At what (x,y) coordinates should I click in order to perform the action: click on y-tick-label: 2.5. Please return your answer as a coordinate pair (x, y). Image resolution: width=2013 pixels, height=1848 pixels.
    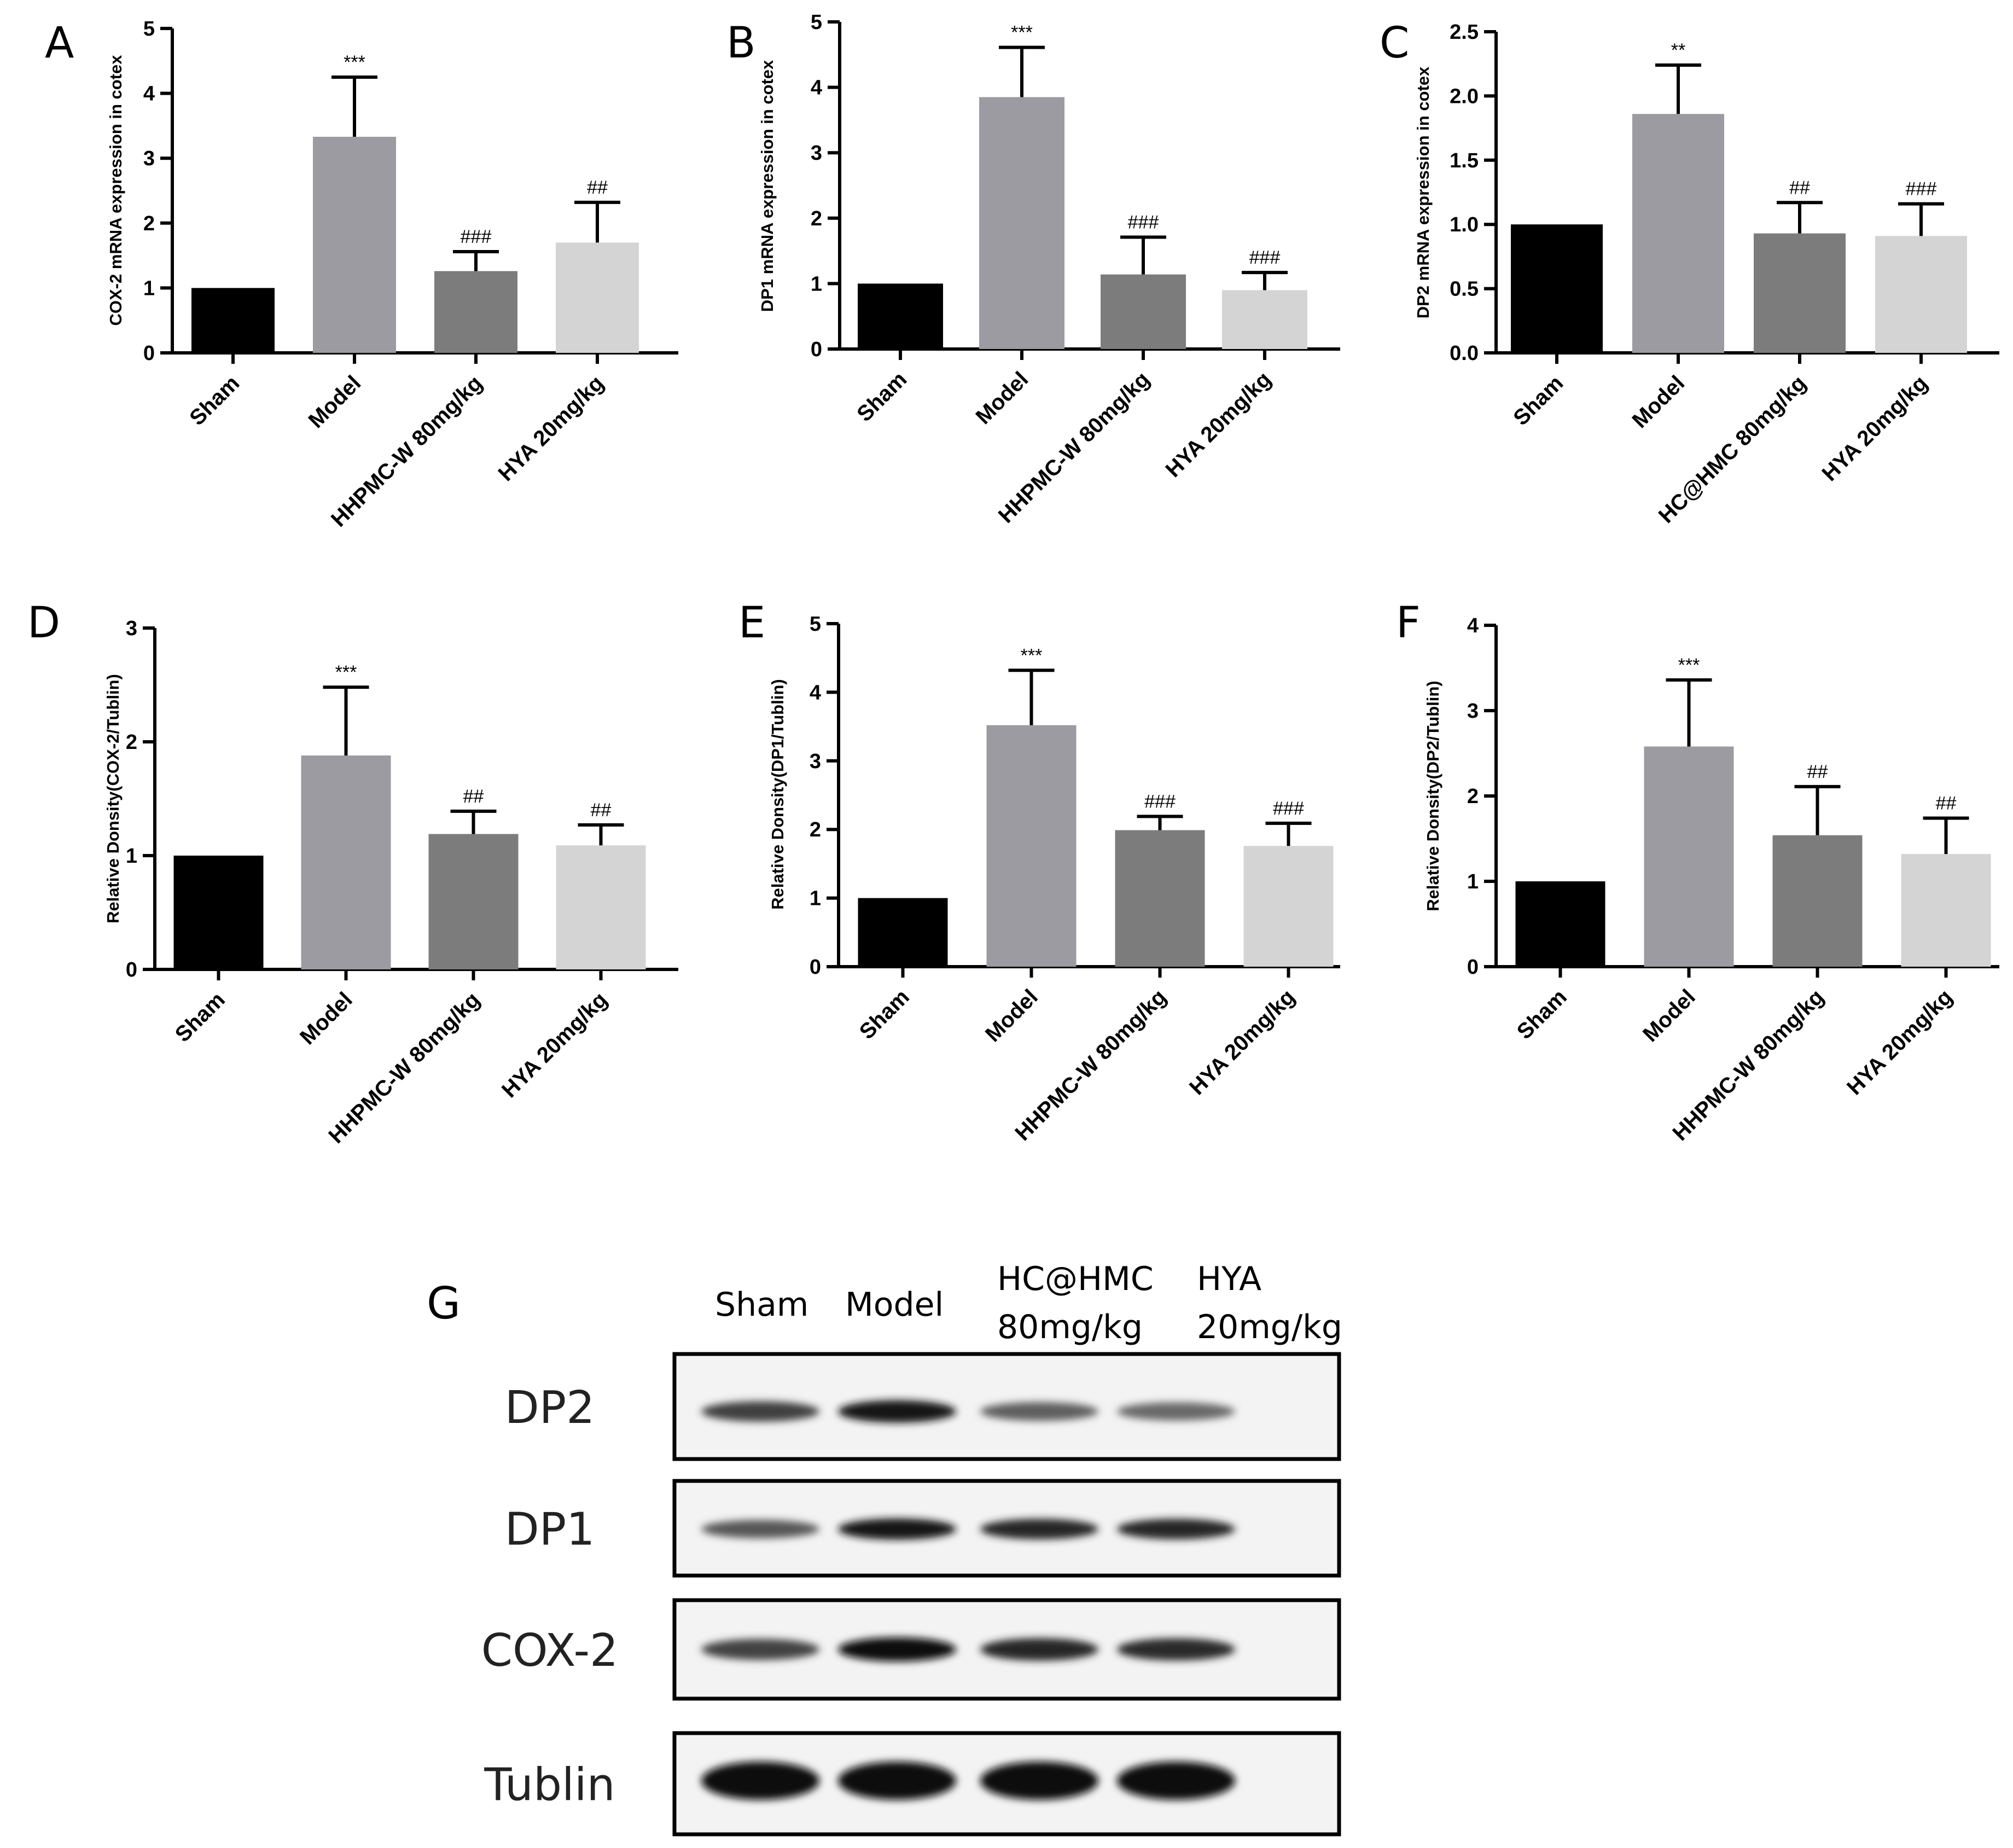
    Looking at the image, I should click on (1464, 32).